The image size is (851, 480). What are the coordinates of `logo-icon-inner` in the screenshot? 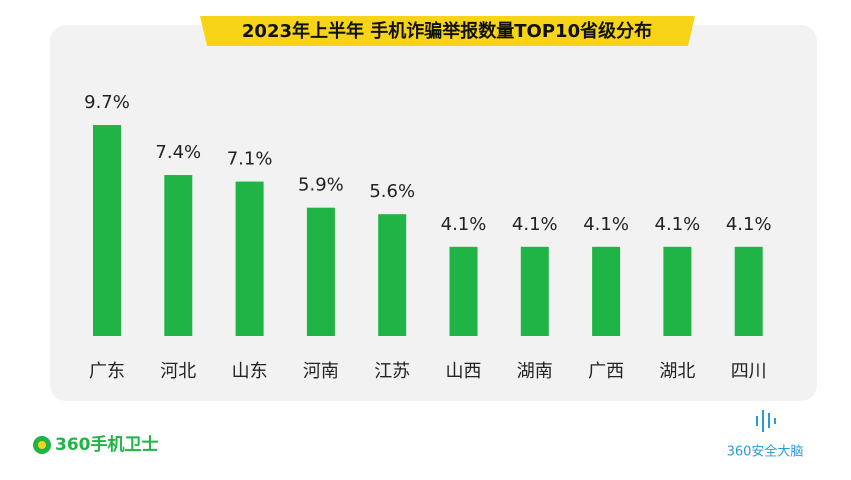 It's located at (42, 445).